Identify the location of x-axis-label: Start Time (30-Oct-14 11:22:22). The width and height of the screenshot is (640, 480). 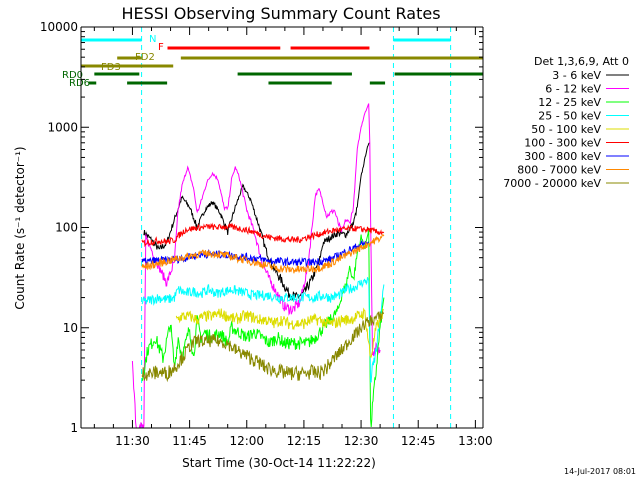
(279, 463).